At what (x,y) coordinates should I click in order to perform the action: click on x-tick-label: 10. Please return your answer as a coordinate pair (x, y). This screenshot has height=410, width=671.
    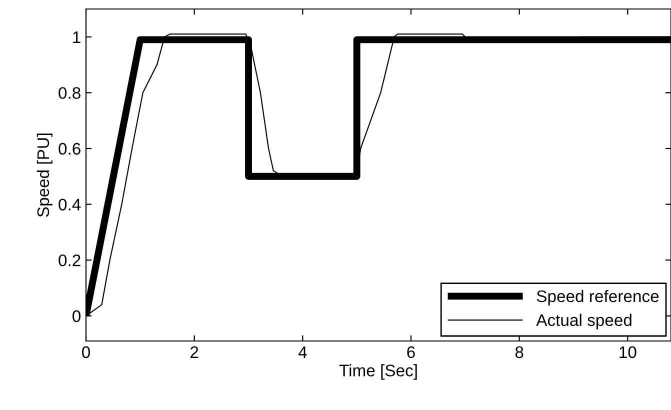
    Looking at the image, I should click on (628, 352).